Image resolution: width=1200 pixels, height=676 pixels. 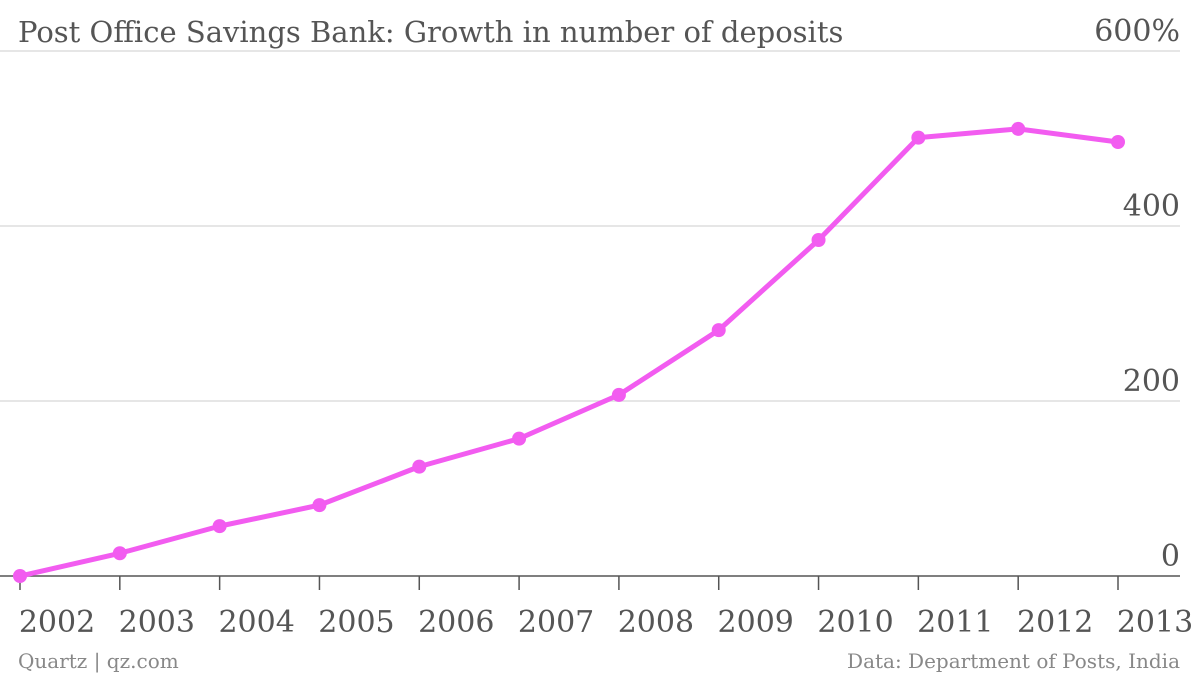 What do you see at coordinates (855, 622) in the screenshot?
I see `x-tick-label: 2010` at bounding box center [855, 622].